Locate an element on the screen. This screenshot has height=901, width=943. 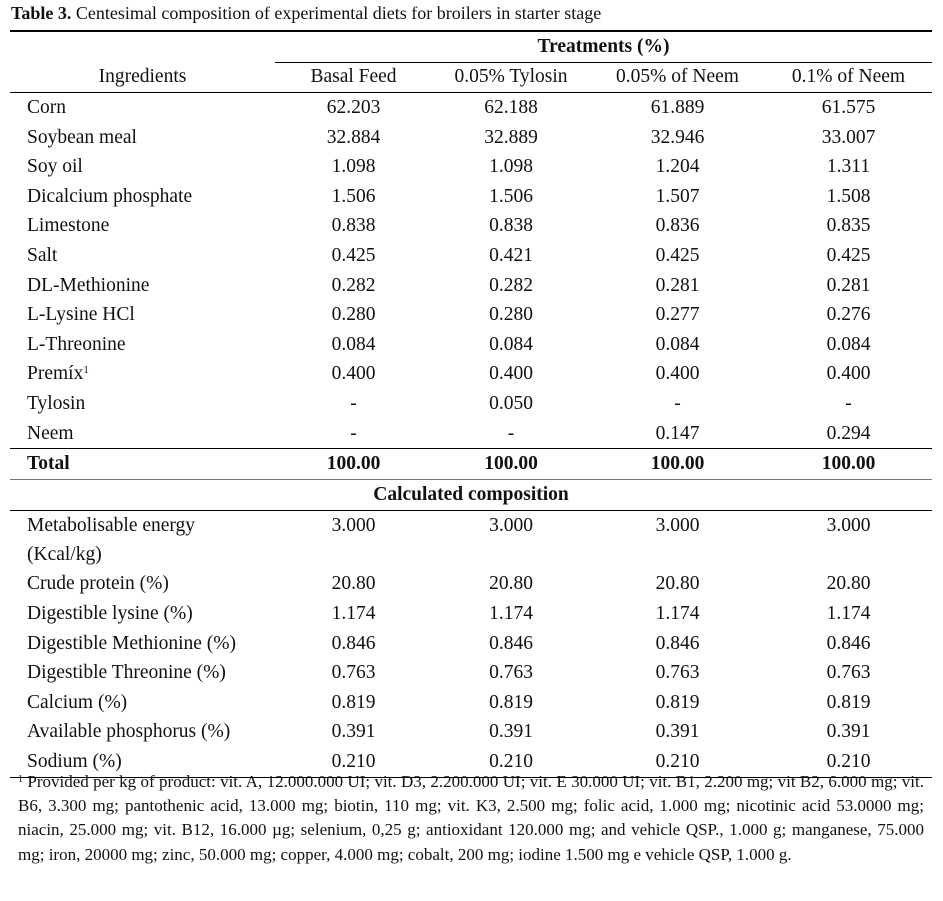
row-label-text: Salt is located at coordinates (42, 255).